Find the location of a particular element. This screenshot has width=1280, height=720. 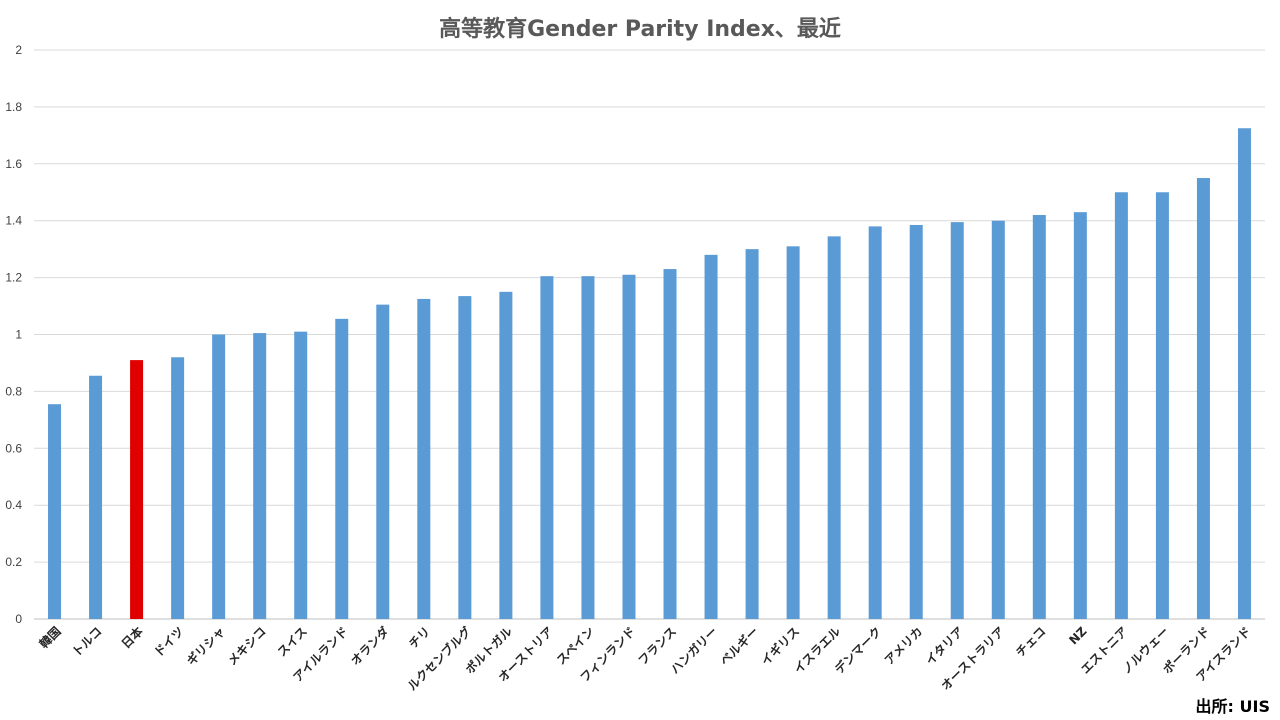

x-tick-label: オランダ is located at coordinates (369, 646).